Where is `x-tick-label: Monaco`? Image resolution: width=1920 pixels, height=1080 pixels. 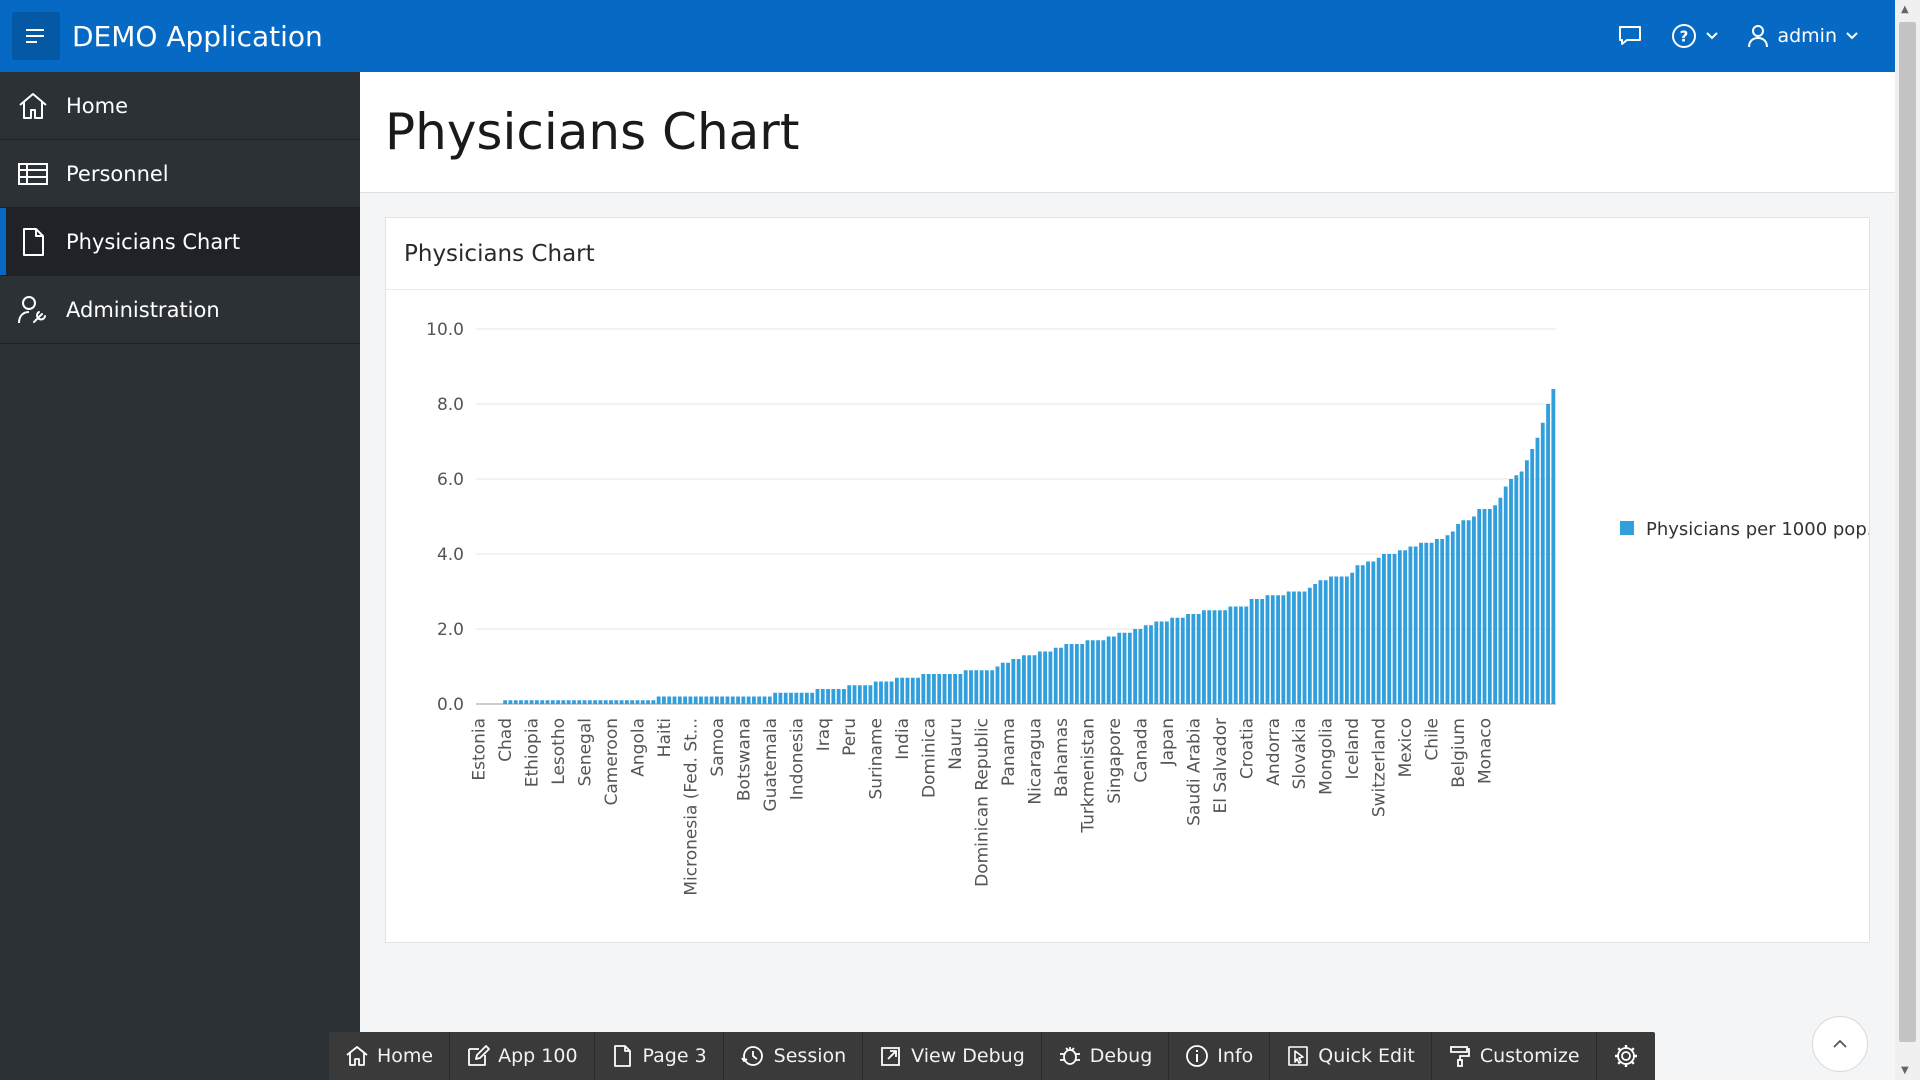
x-tick-label: Monaco is located at coordinates (1486, 751).